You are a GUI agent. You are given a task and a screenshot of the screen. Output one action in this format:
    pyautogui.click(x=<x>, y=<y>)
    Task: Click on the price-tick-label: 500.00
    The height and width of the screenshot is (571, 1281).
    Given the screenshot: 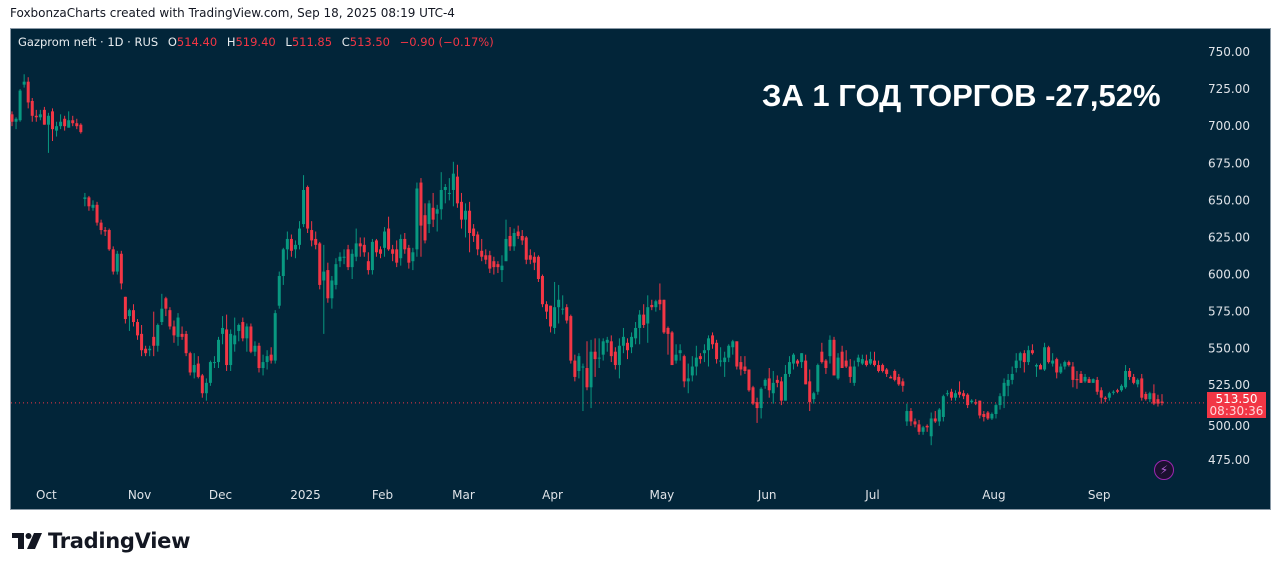 What is the action you would take?
    pyautogui.click(x=1229, y=426)
    